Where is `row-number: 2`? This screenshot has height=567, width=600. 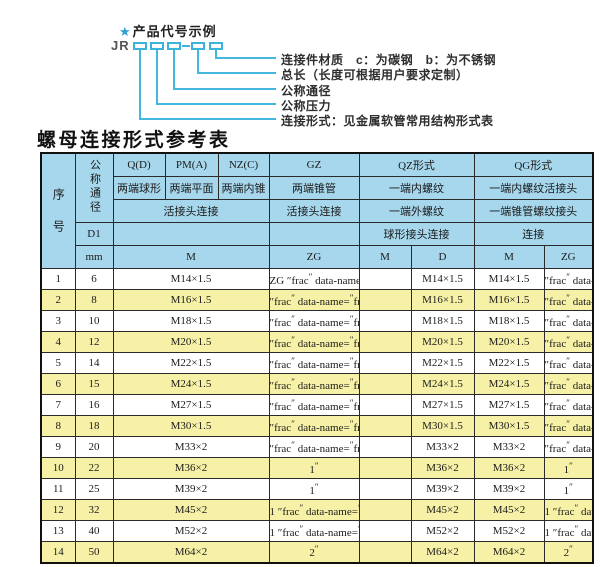
row-number: 2 is located at coordinates (58, 300).